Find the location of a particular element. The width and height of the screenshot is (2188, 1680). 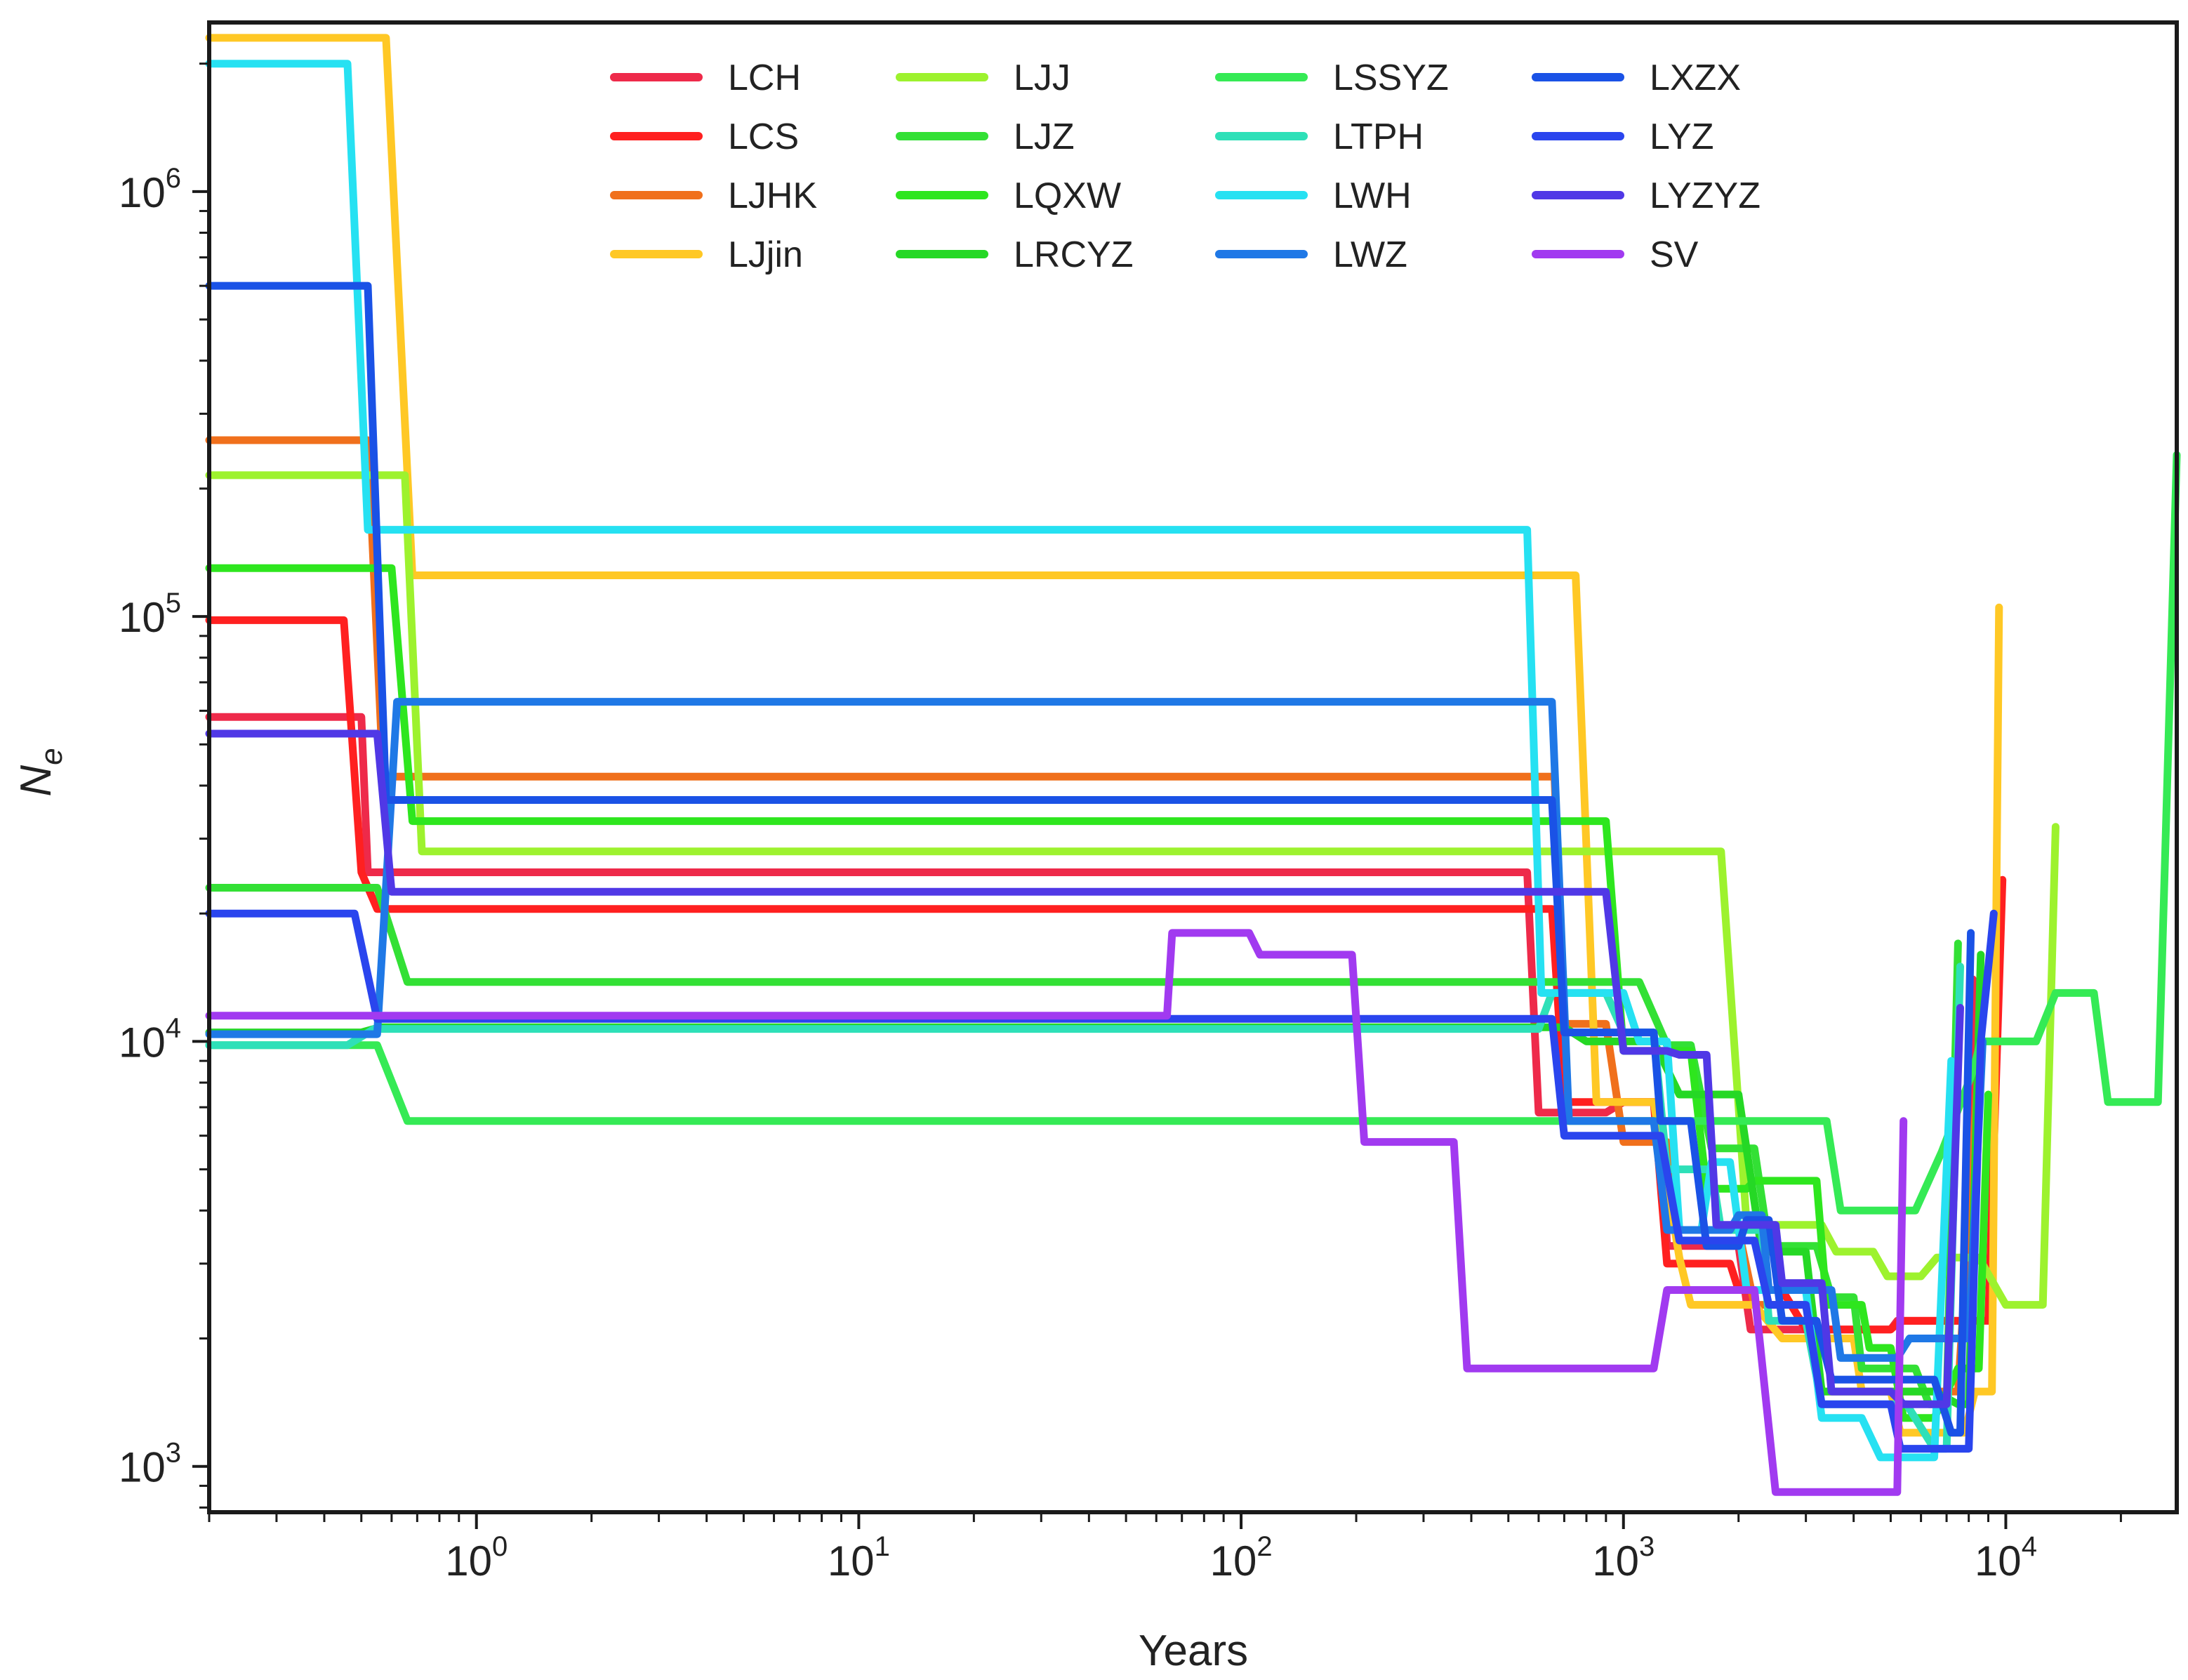

legend-label: LJHK is located at coordinates (772, 196).